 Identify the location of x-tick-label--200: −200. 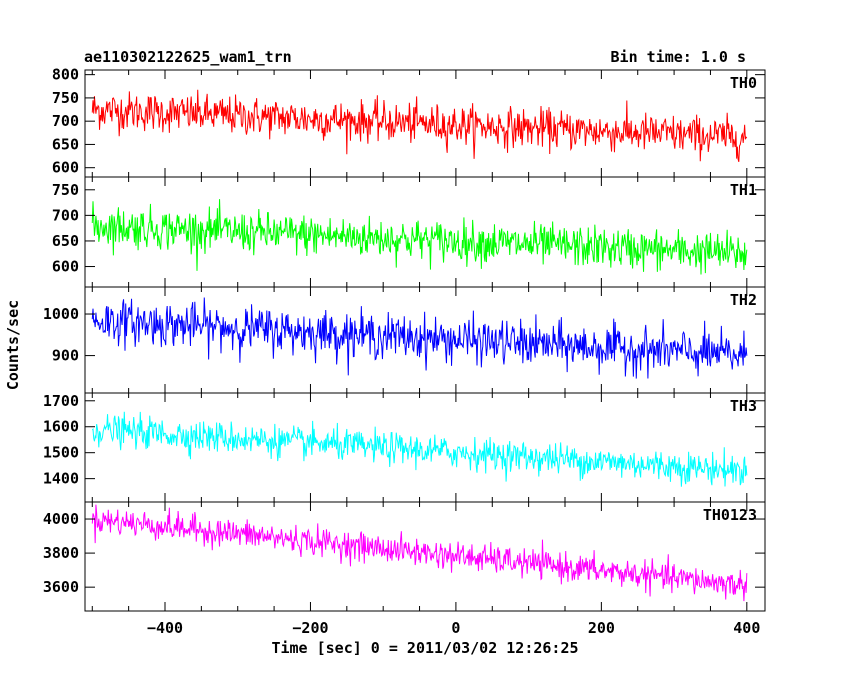
(310, 628).